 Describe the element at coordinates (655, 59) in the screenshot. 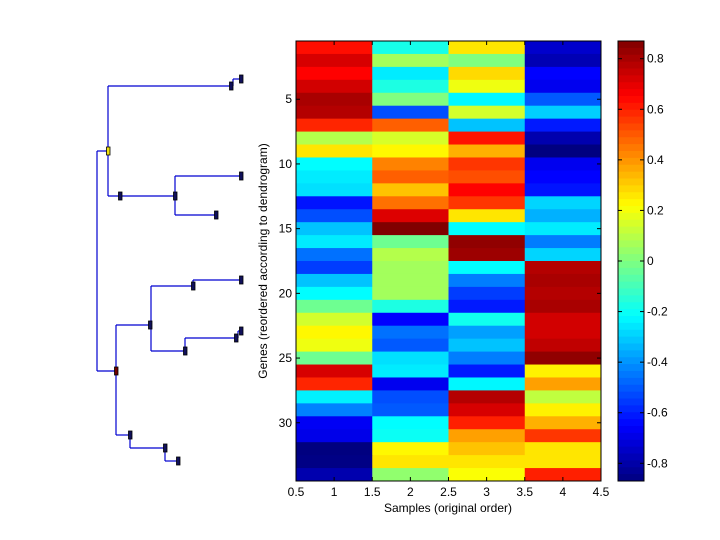

I see `colorbar-tick-label: 0.8` at that location.